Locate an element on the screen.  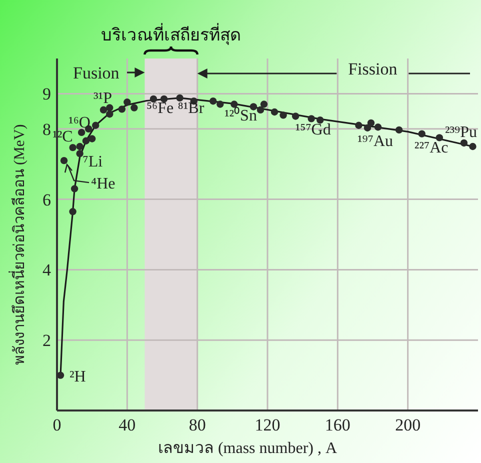
annotation: ²²⁷Ac is located at coordinates (431, 148).